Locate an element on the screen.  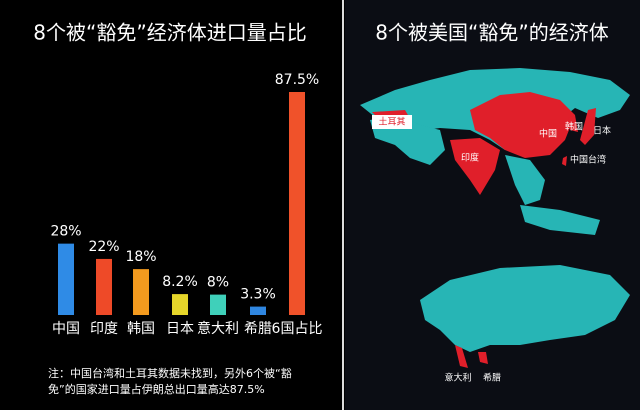
map-label: 日本 is located at coordinates (602, 131).